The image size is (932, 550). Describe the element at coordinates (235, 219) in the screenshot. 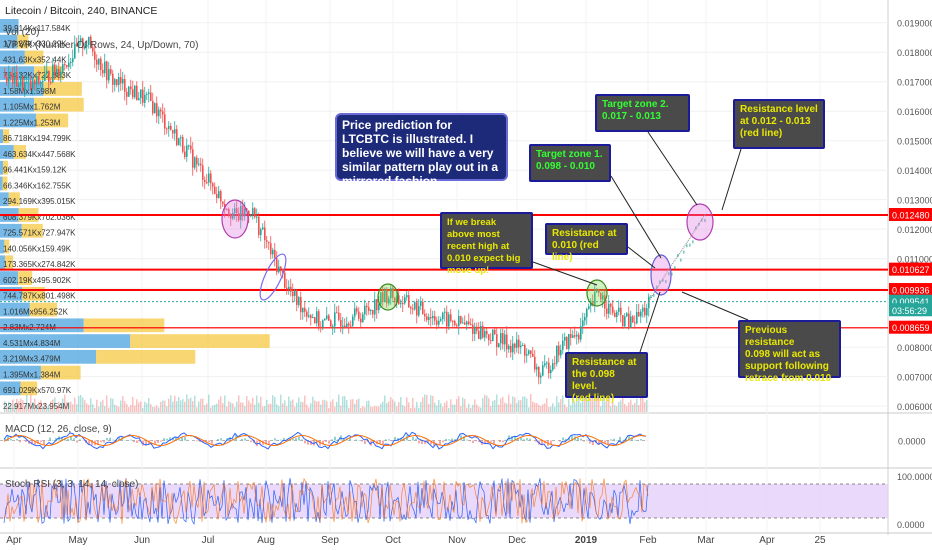

I see `highlight-circle-july-top` at that location.